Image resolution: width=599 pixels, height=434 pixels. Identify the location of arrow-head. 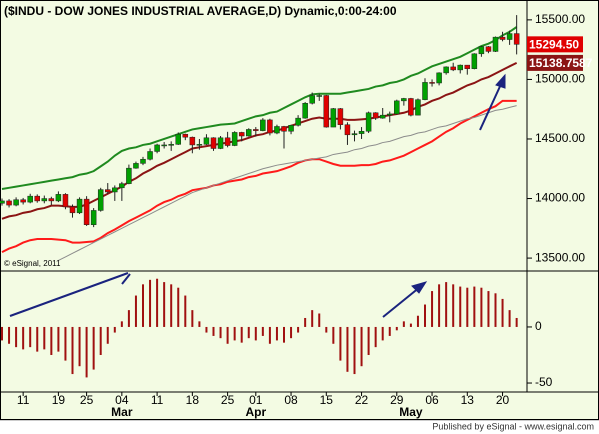
(500, 81).